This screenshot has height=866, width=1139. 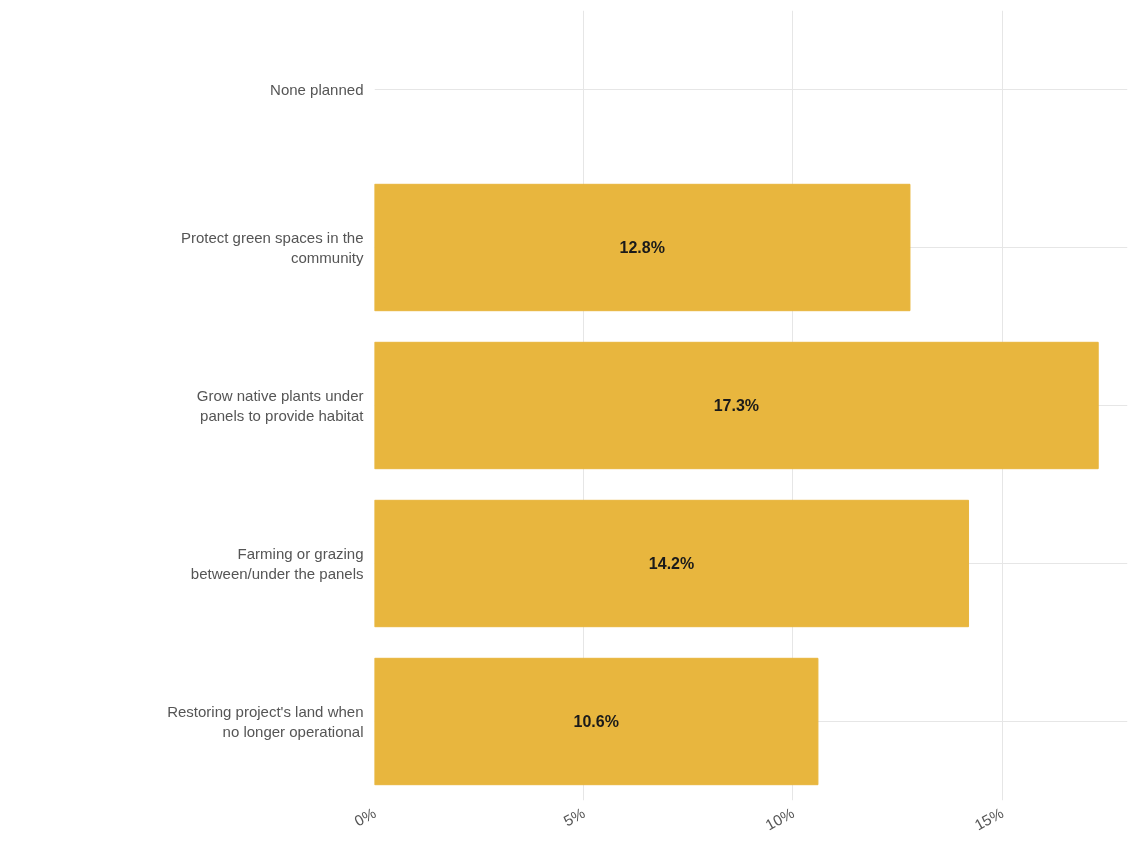 I want to click on x-tick-label: 15%, so click(x=989, y=819).